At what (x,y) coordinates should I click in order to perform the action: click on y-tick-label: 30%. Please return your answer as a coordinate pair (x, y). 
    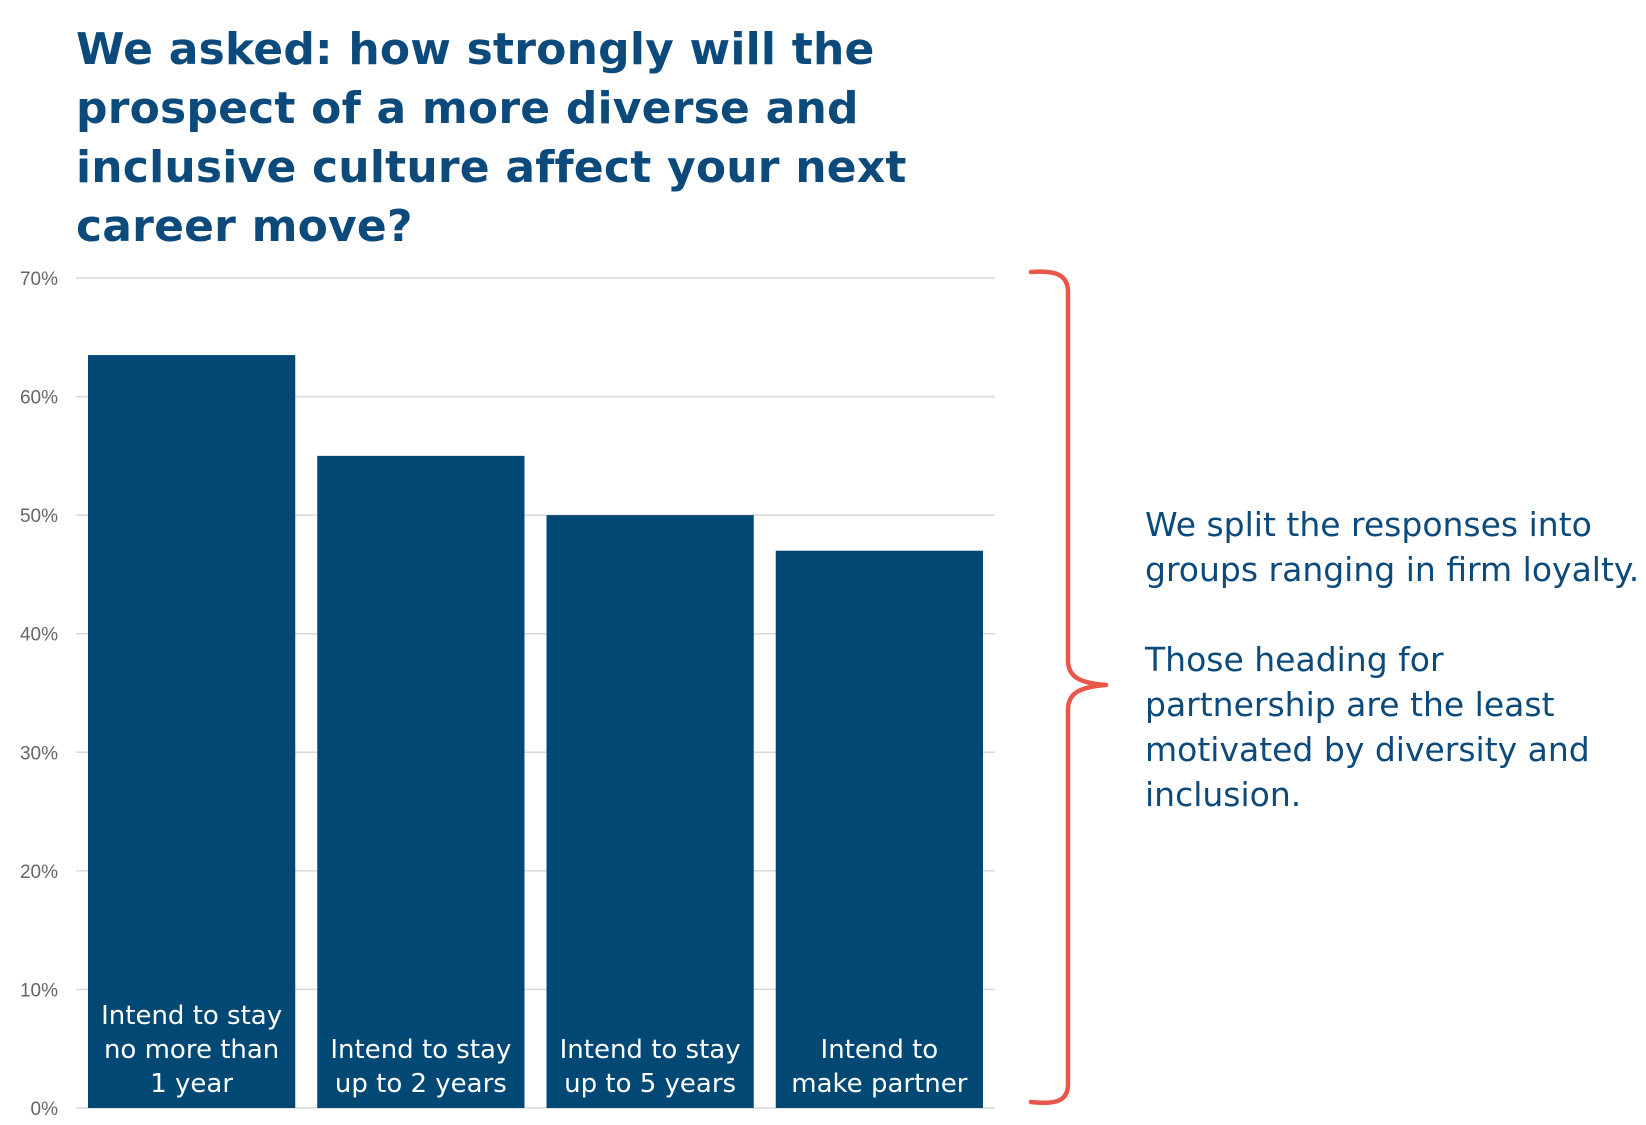
    Looking at the image, I should click on (39, 753).